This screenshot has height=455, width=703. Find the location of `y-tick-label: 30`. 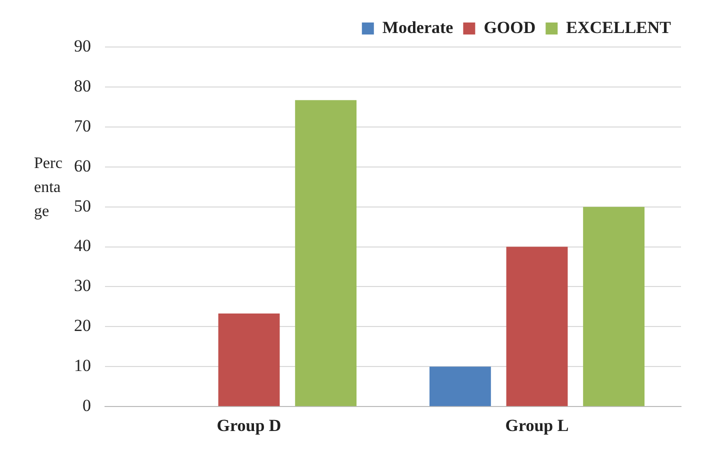

y-tick-label: 30 is located at coordinates (82, 286).